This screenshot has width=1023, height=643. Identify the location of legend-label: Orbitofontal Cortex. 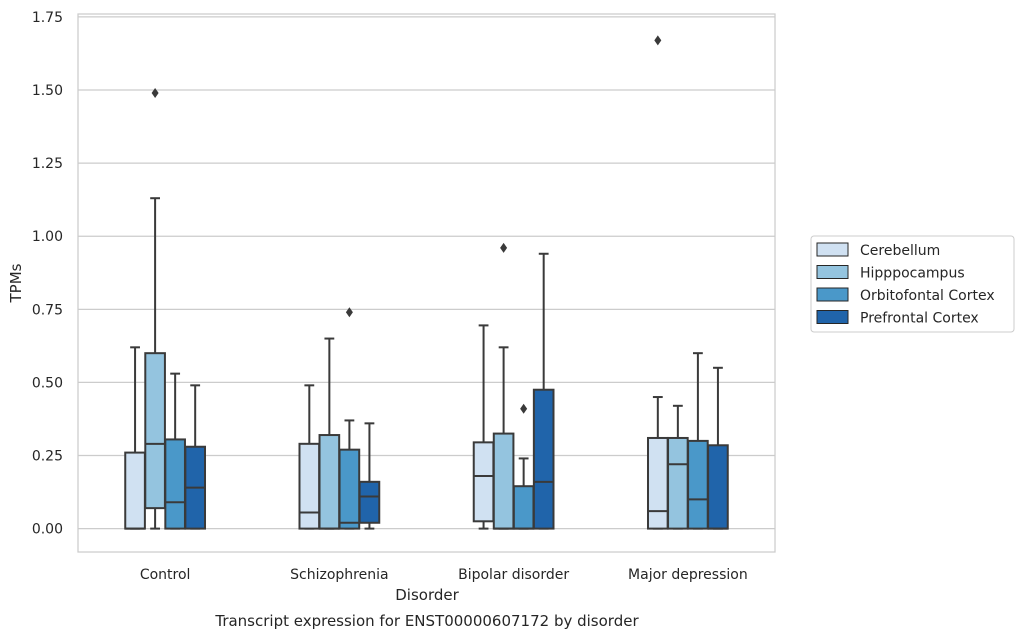
(927, 296).